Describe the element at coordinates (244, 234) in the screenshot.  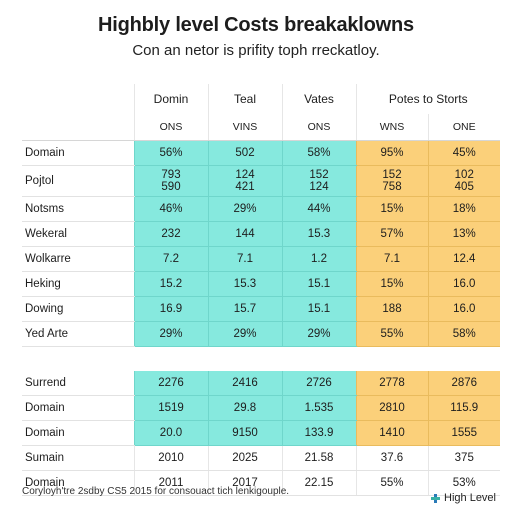
I see `table-cell: 144` at that location.